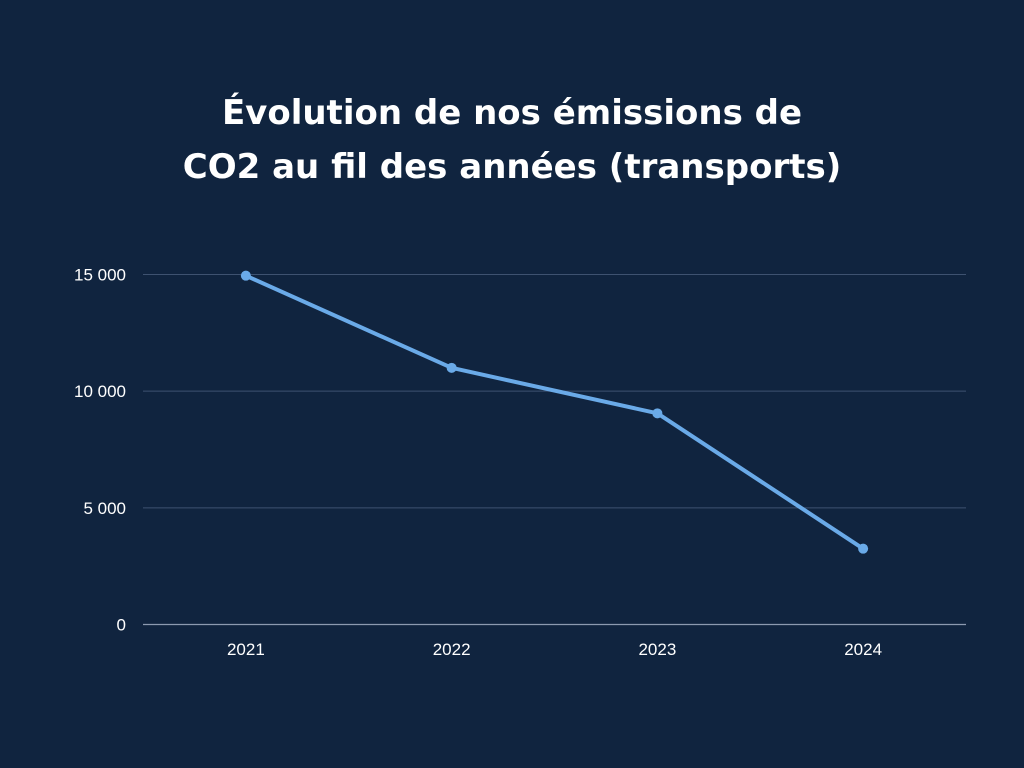 This screenshot has width=1024, height=768. Describe the element at coordinates (104, 508) in the screenshot. I see `y-tick-label-5000: 5 000` at that location.